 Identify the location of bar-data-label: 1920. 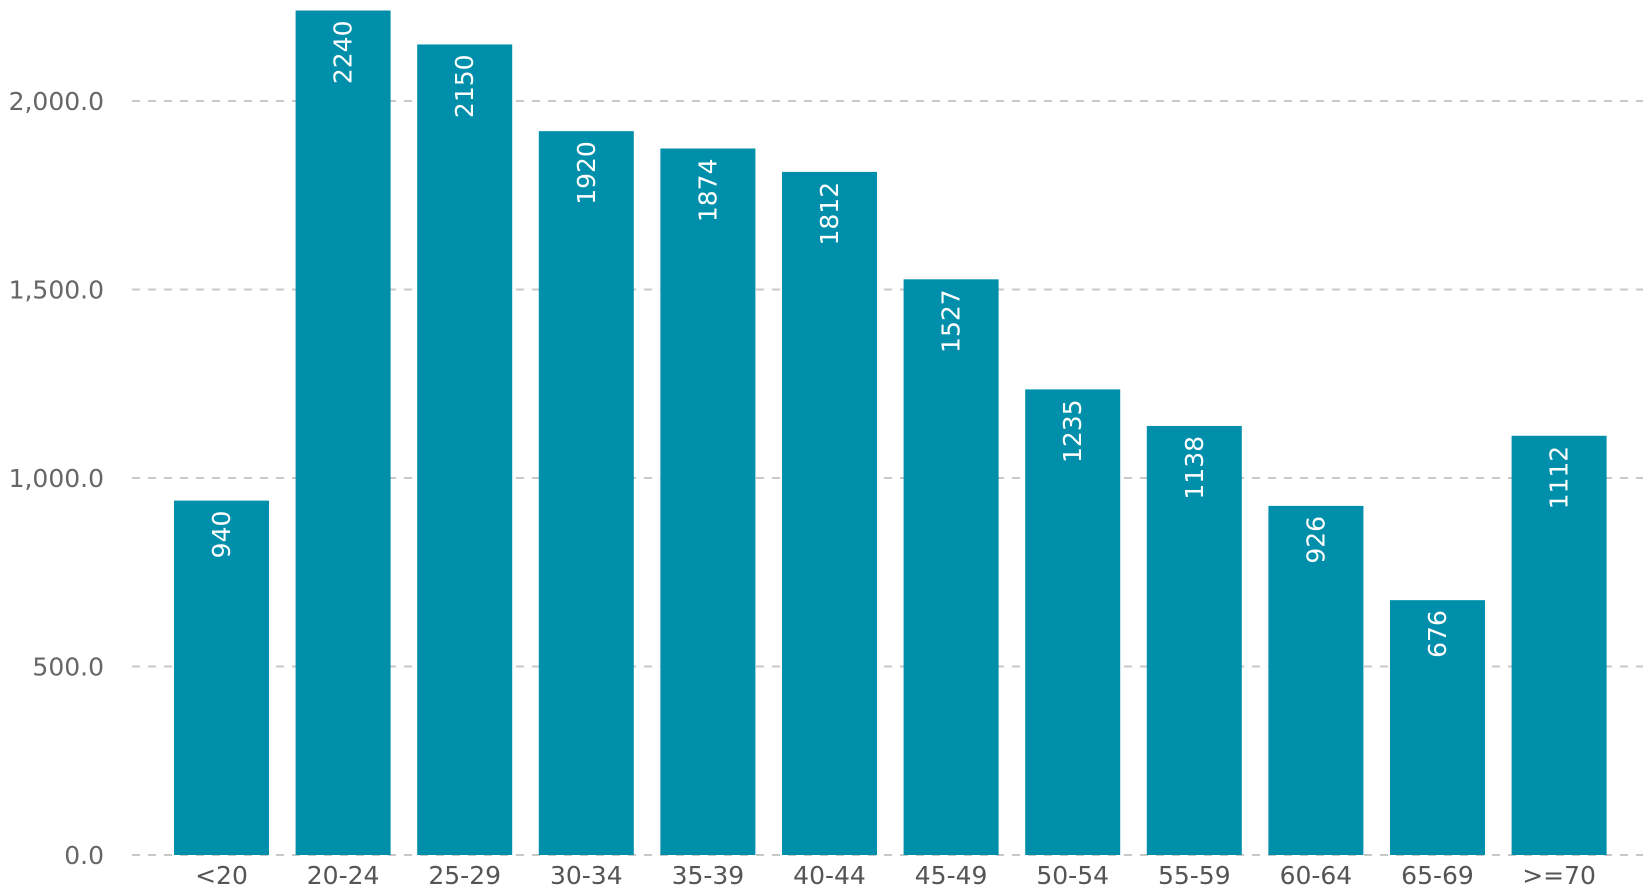
(586, 173).